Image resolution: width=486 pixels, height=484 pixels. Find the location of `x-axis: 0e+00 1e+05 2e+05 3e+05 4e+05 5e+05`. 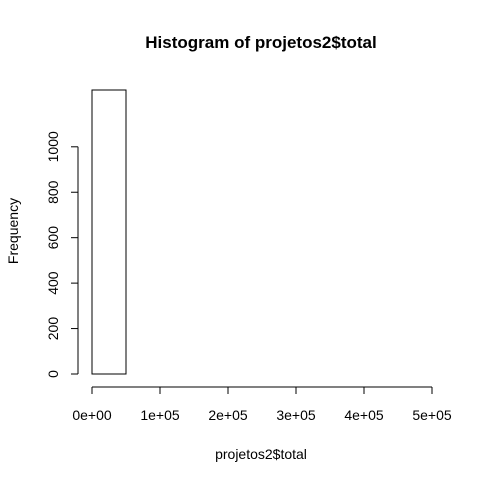

x-axis: 0e+00 1e+05 2e+05 3e+05 4e+05 5e+05 is located at coordinates (262, 404).